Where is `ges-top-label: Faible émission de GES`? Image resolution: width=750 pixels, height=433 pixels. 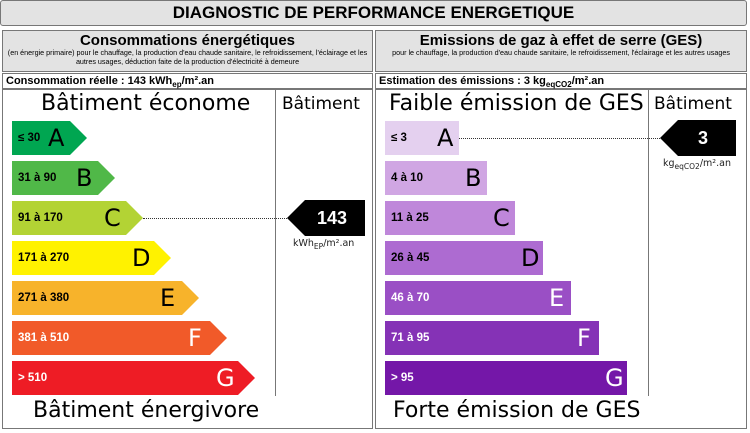 ges-top-label: Faible émission de GES is located at coordinates (516, 103).